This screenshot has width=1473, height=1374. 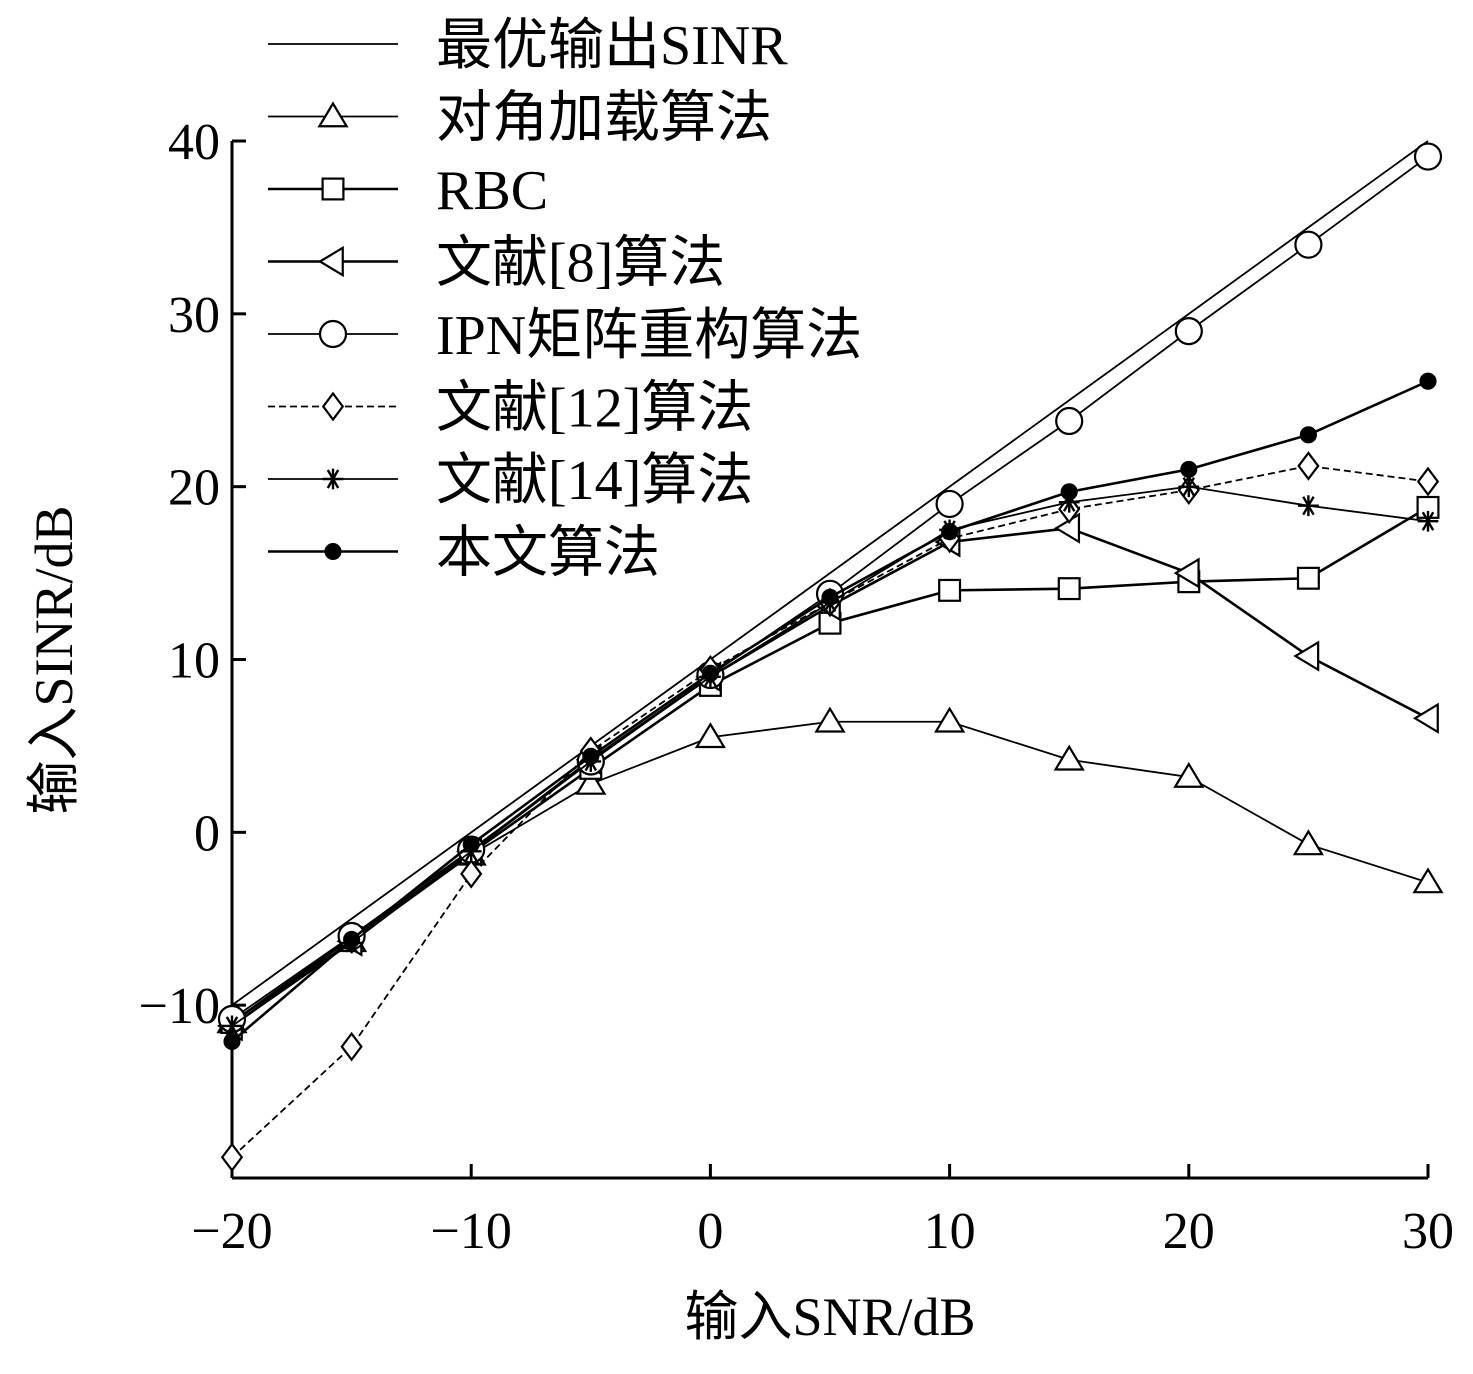 What do you see at coordinates (194, 315) in the screenshot?
I see `y-tick-label: 30` at bounding box center [194, 315].